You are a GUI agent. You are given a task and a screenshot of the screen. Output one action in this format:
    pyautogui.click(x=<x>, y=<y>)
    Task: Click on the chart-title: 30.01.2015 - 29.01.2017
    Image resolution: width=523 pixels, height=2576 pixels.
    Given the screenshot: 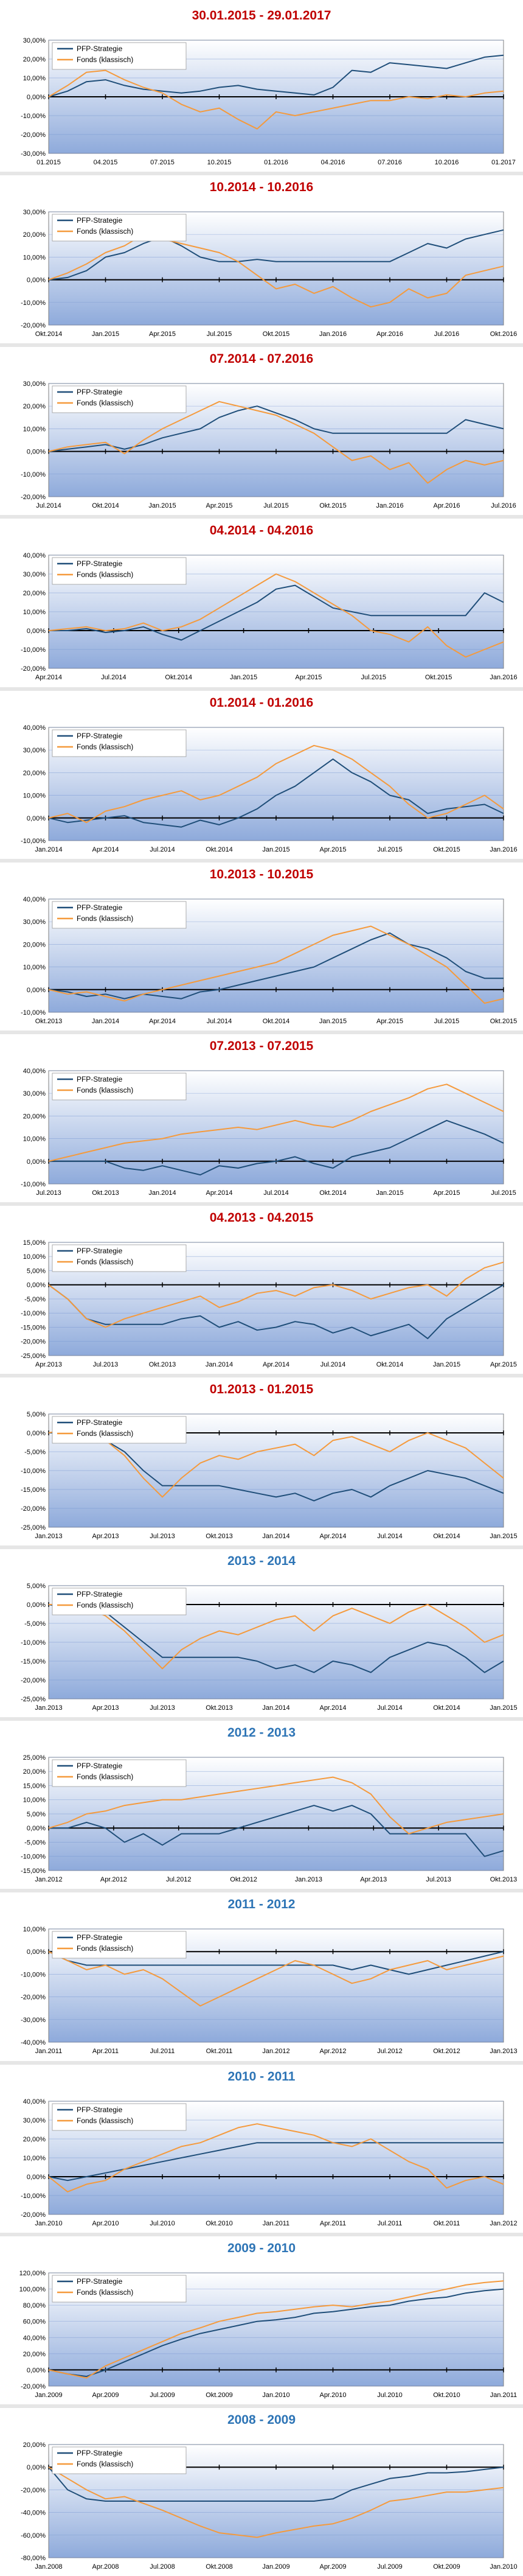 What is the action you would take?
    pyautogui.click(x=261, y=16)
    